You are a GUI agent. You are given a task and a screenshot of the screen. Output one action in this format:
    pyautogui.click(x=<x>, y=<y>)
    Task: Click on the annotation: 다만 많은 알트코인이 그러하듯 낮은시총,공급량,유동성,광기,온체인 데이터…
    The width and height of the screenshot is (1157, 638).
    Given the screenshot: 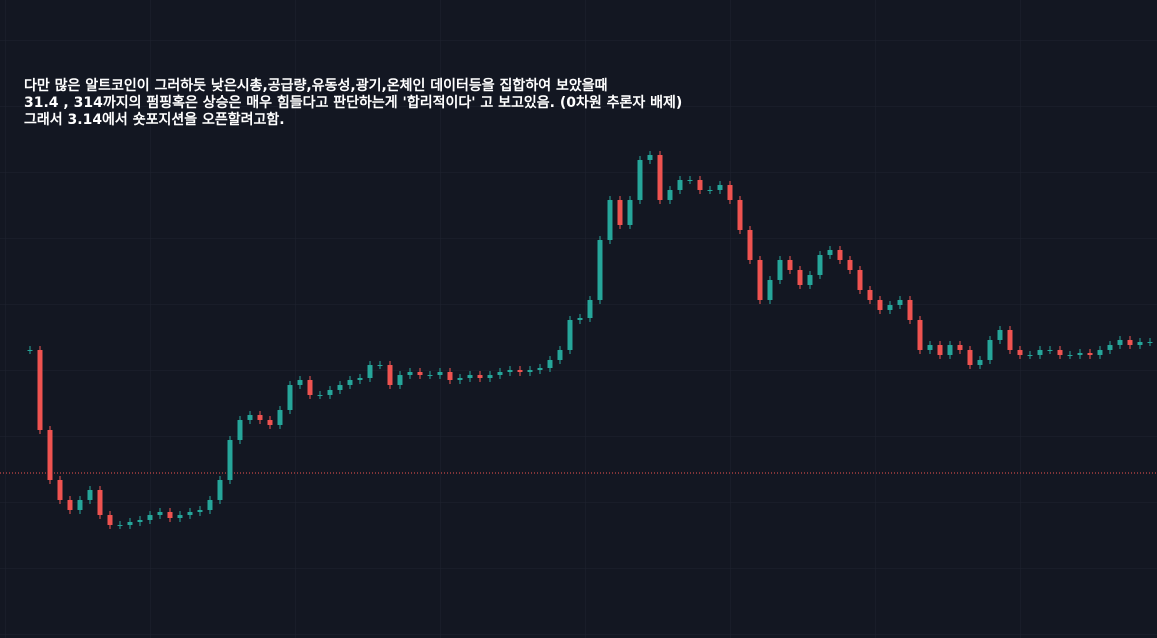 What is the action you would take?
    pyautogui.click(x=353, y=103)
    